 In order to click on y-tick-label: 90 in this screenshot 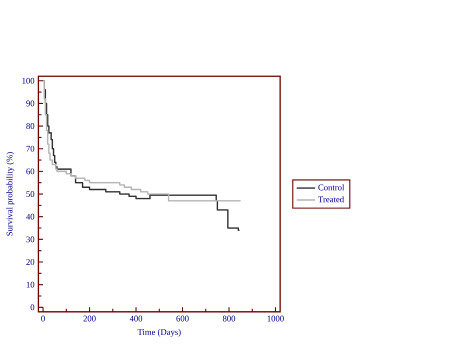, I will do `click(30, 103)`.